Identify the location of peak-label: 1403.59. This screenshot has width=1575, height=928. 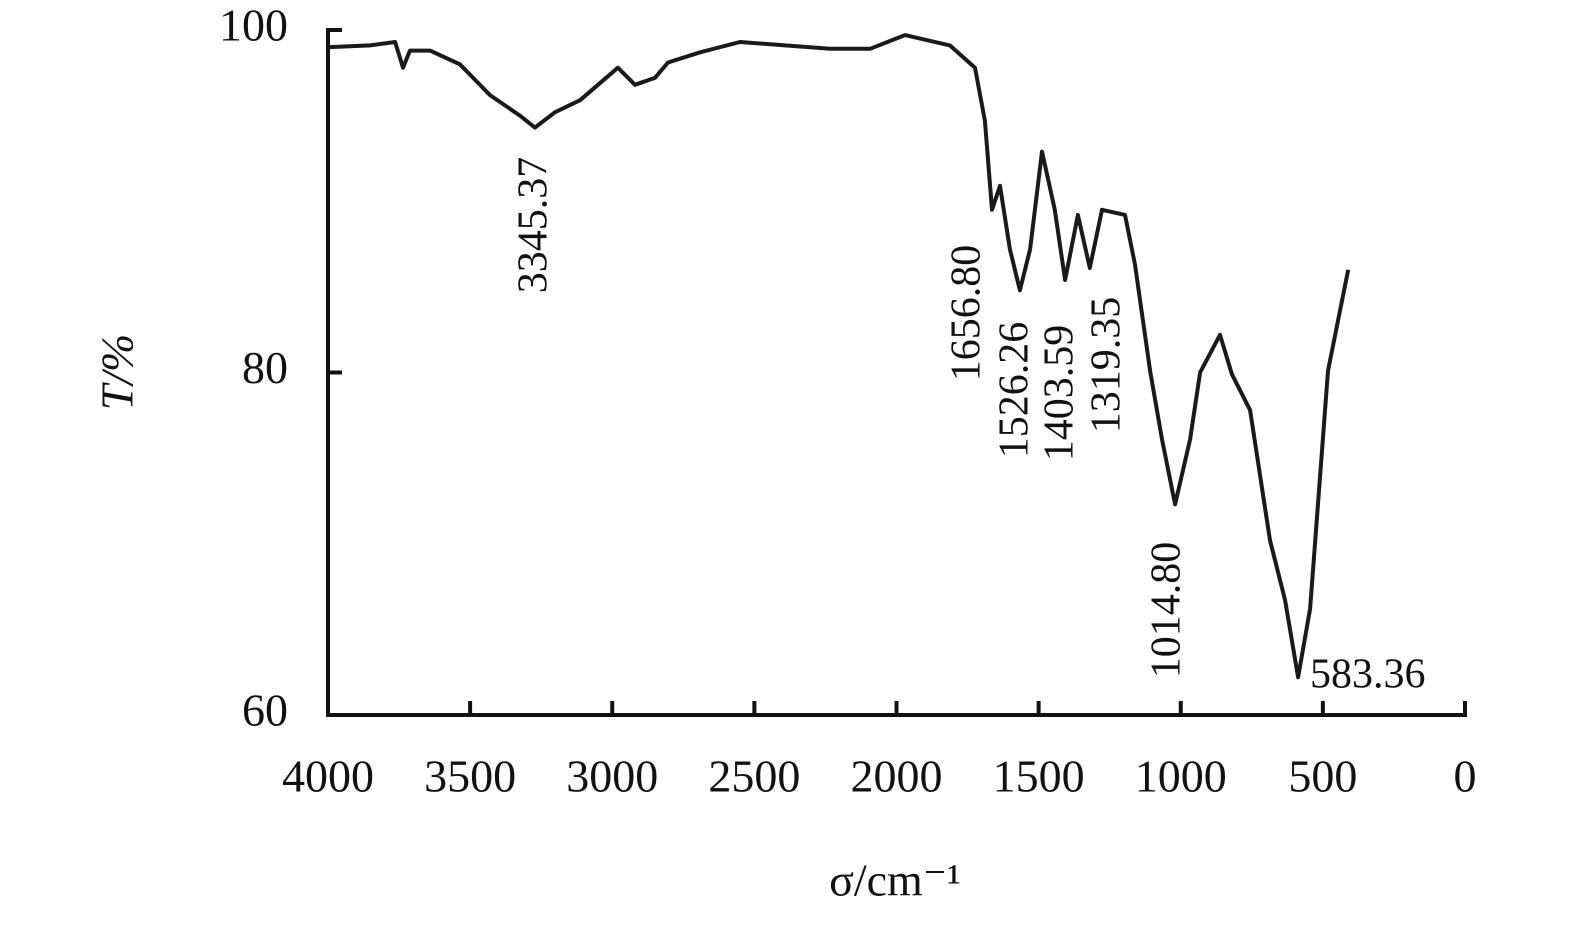
(1060, 393).